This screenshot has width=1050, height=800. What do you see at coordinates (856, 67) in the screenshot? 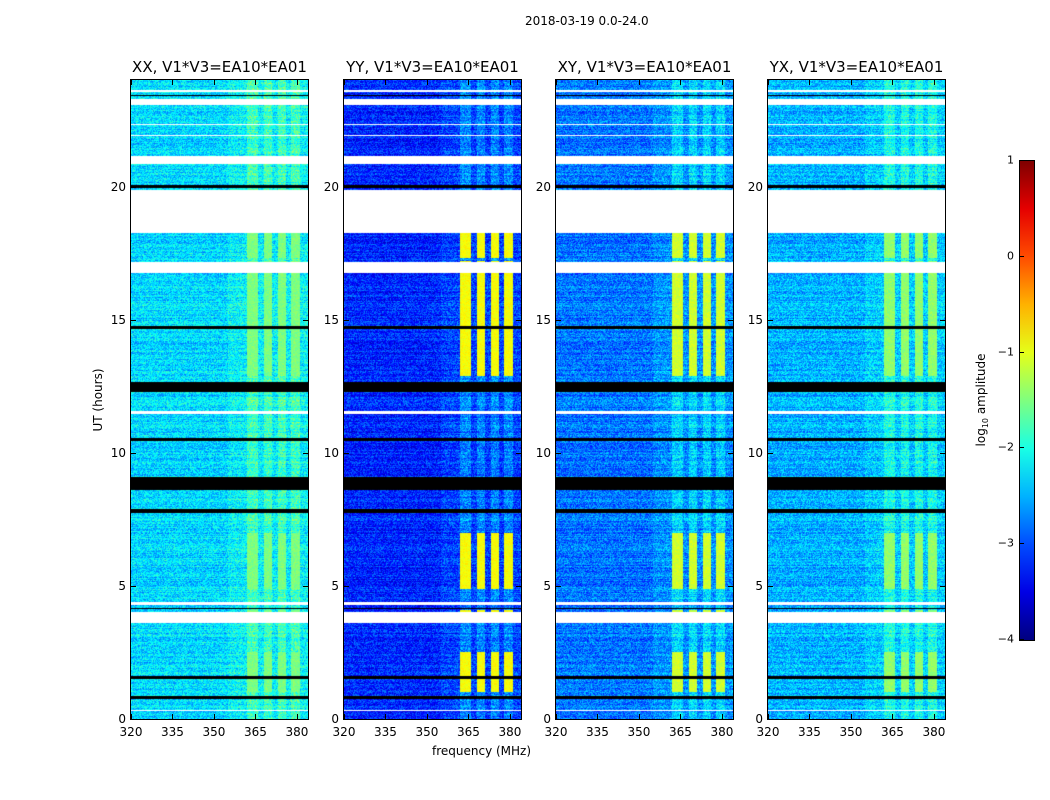
I see `panel-title: YX, V1*V3=EA10*EA01` at bounding box center [856, 67].